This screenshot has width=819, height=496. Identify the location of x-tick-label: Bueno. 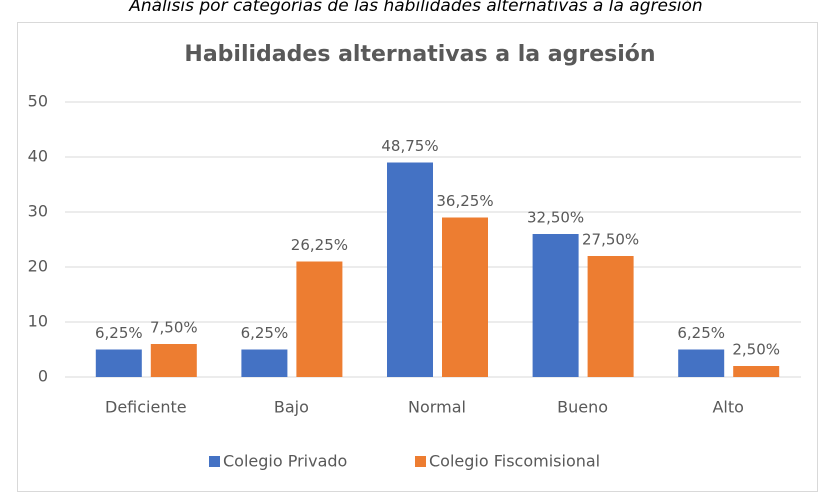
(582, 407).